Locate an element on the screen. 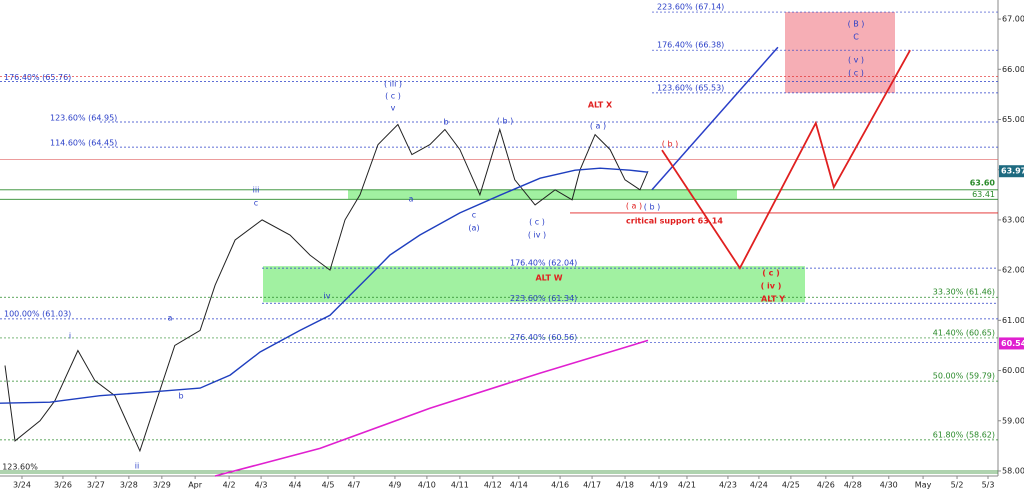 The height and width of the screenshot is (491, 1024). level-label: 63.41 is located at coordinates (983, 194).